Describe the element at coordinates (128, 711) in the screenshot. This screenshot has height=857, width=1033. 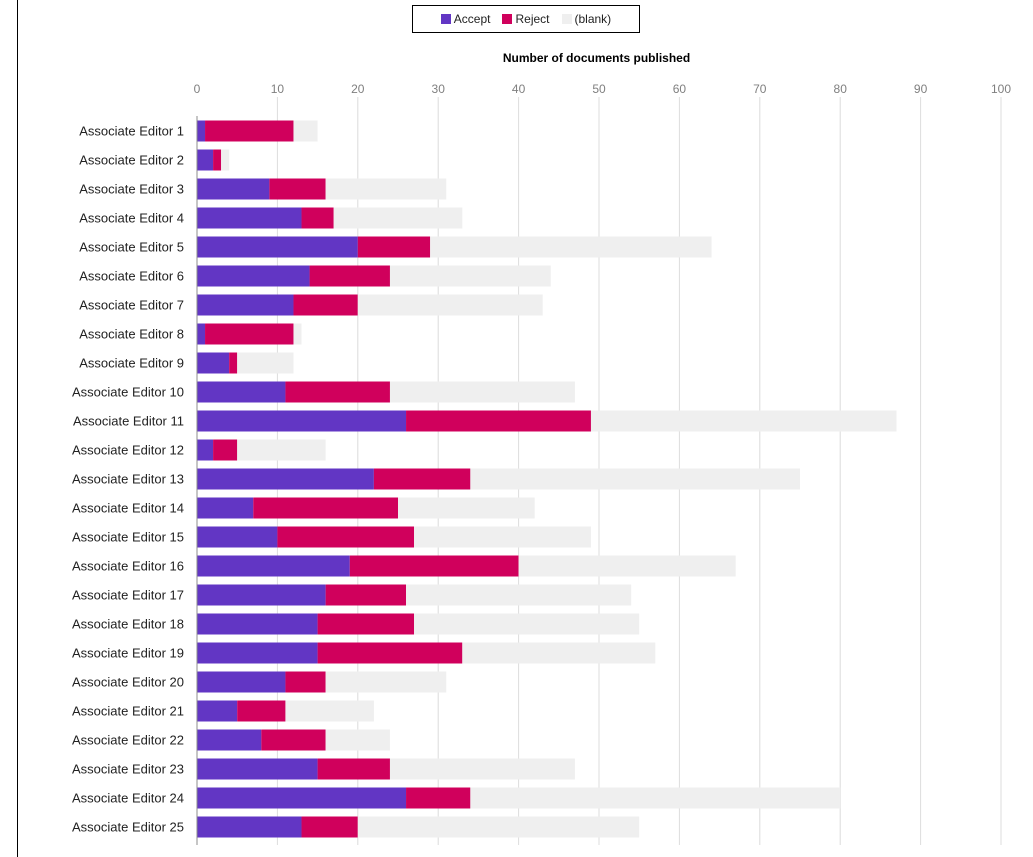
I see `category-label-21: Associate Editor 21` at that location.